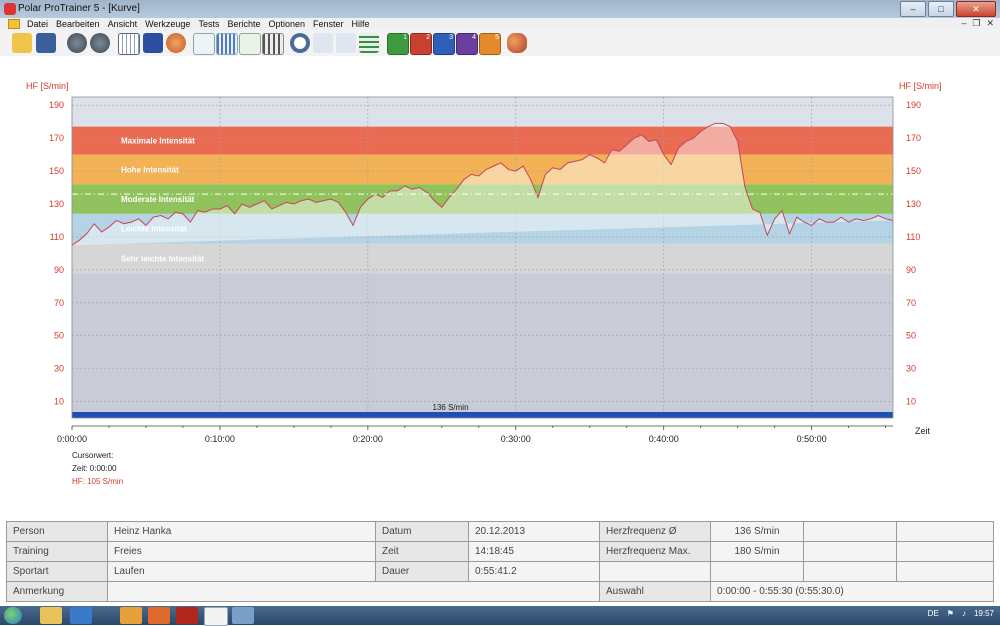 The height and width of the screenshot is (626, 1000). I want to click on report-5-icon: 5, so click(490, 44).